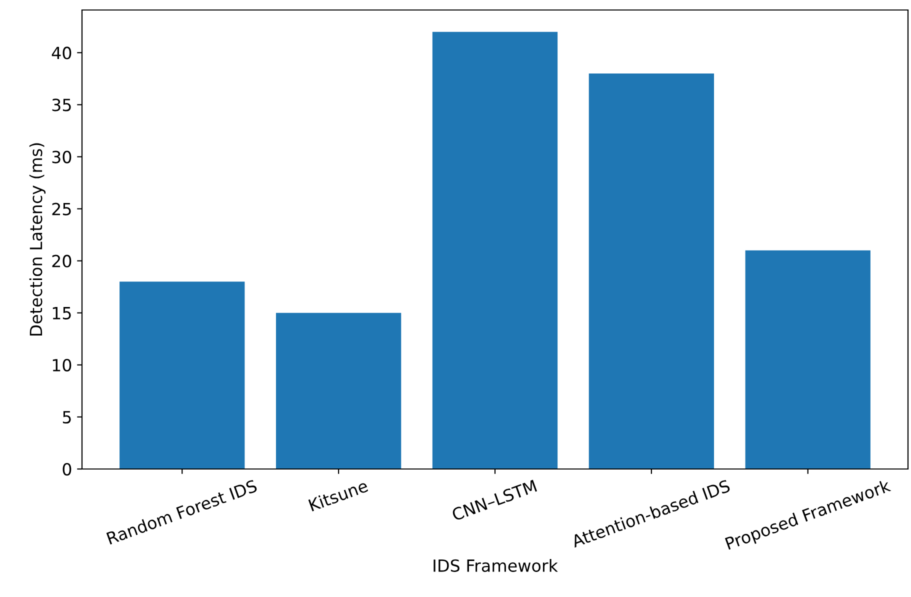  What do you see at coordinates (62, 157) in the screenshot?
I see `y-tick-label: 30` at bounding box center [62, 157].